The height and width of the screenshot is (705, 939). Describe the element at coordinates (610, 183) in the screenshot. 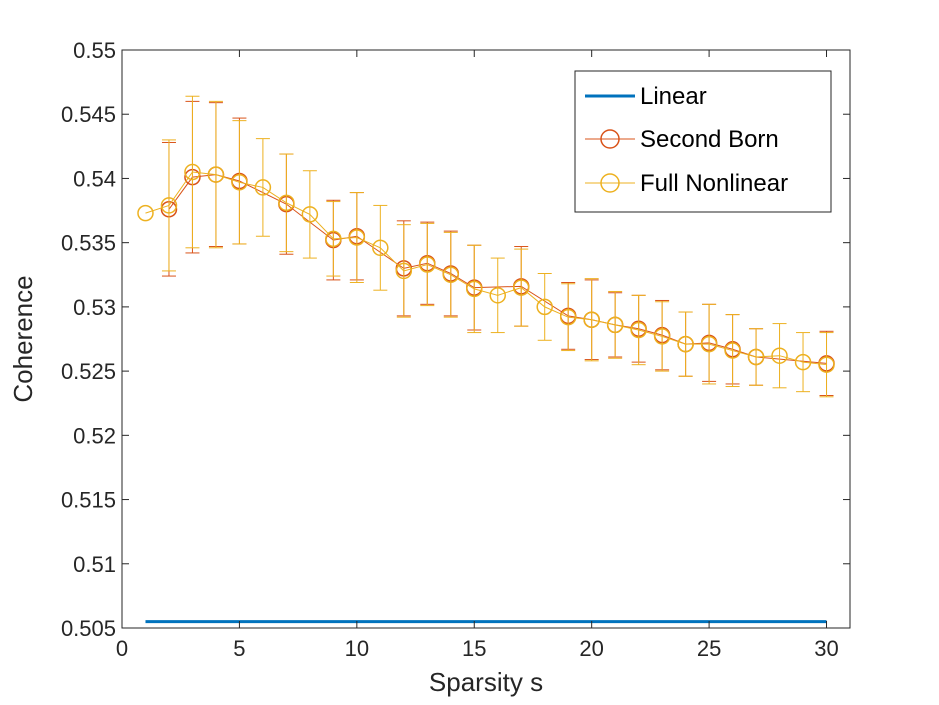

I see `legend-swatch-full-nonlinear-marker` at that location.